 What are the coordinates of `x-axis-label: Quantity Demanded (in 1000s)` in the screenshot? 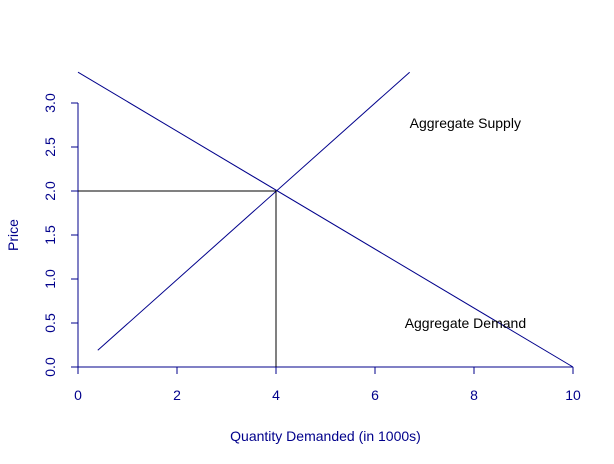 It's located at (325, 436).